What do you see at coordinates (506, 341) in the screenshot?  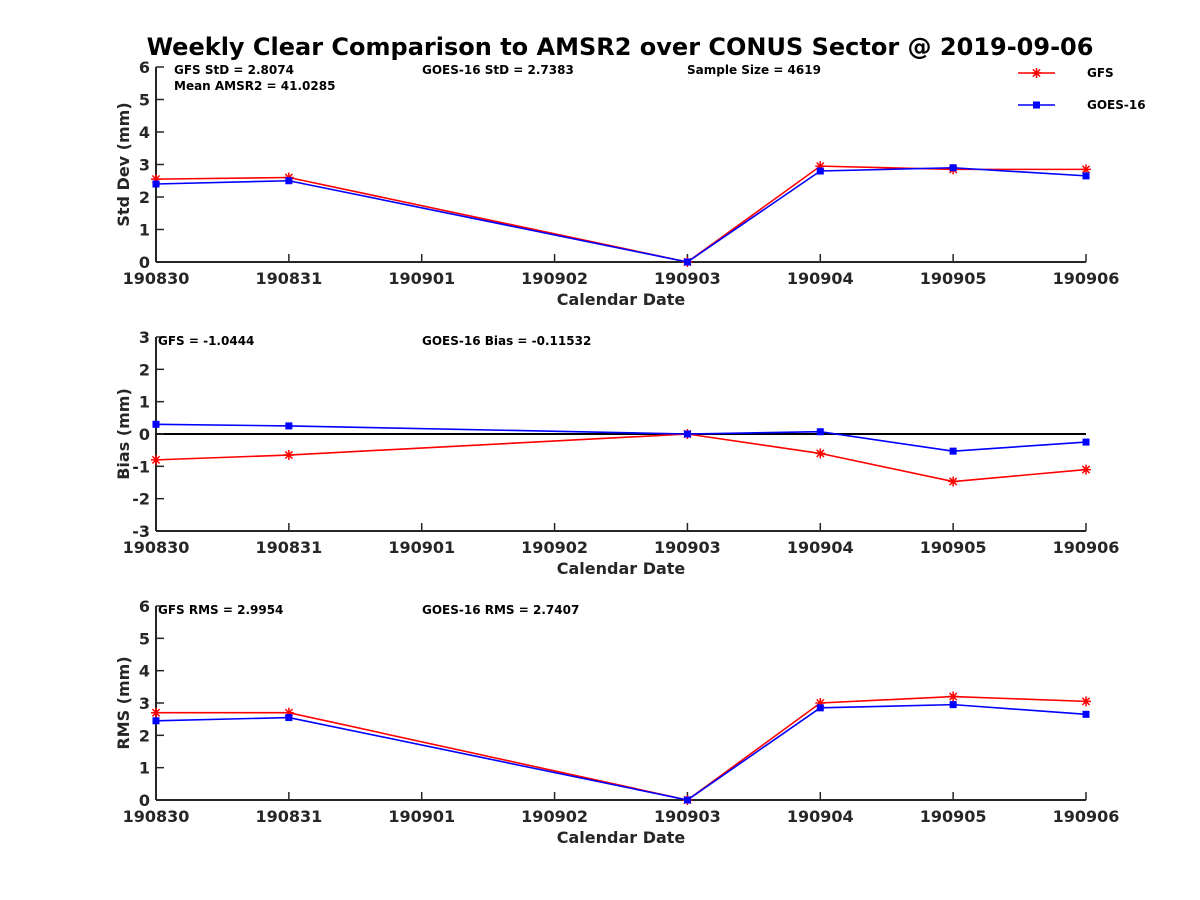 I see `stat-annotation: GOES-16 Bias = -0.11532` at bounding box center [506, 341].